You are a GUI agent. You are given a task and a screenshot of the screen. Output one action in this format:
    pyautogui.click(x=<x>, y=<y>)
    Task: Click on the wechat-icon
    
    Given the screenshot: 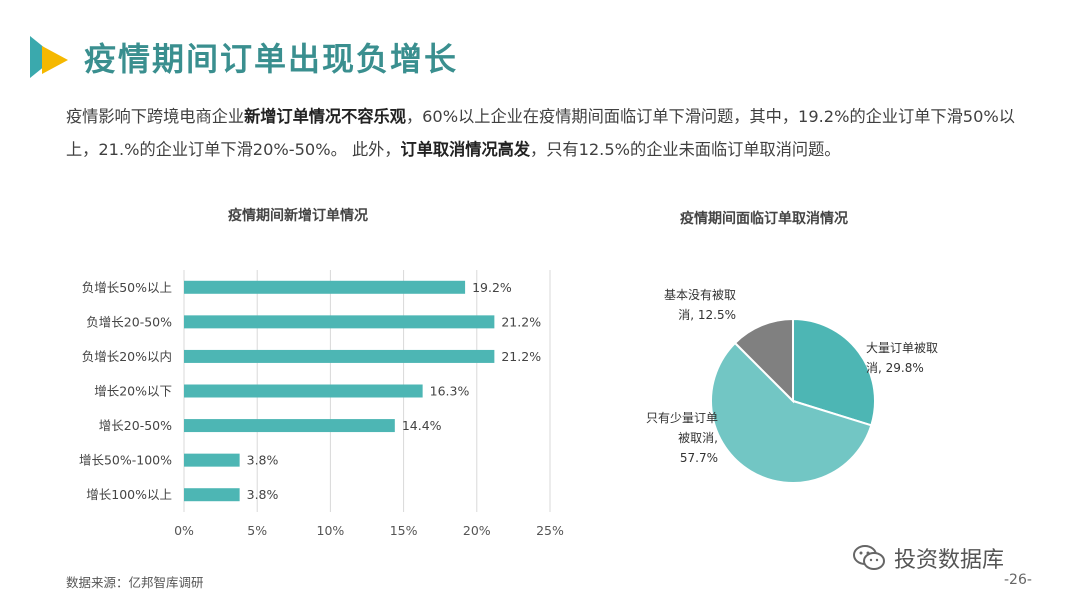 What is the action you would take?
    pyautogui.click(x=869, y=557)
    